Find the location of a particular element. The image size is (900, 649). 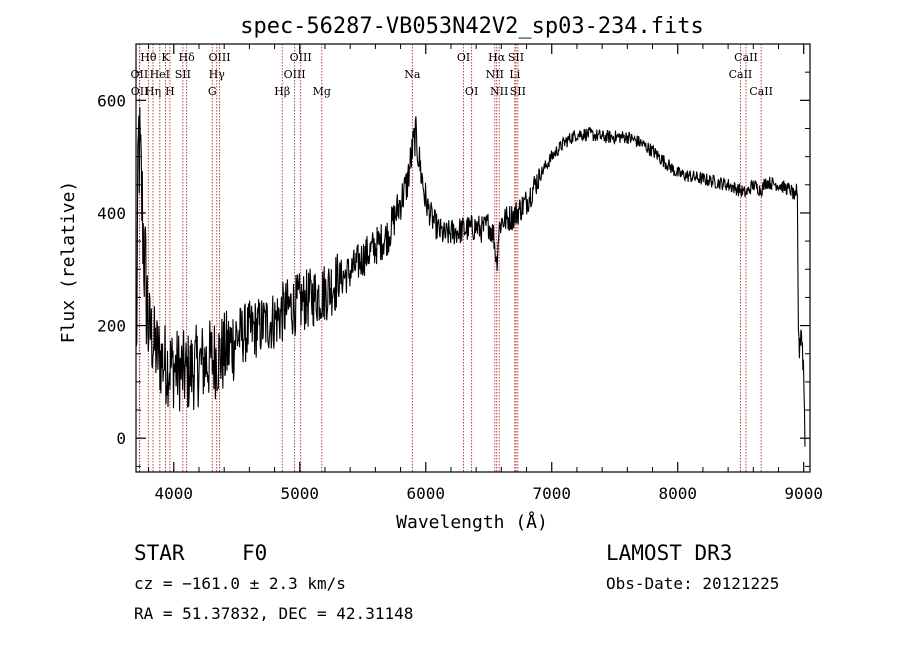

x-tick-label: 8000 is located at coordinates (677, 493).